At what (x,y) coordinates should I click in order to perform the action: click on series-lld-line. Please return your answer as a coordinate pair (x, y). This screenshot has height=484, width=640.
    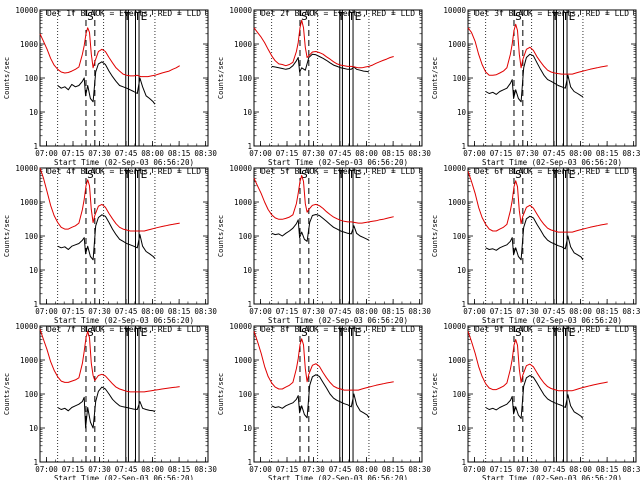
    Looking at the image, I should click on (537, 202).